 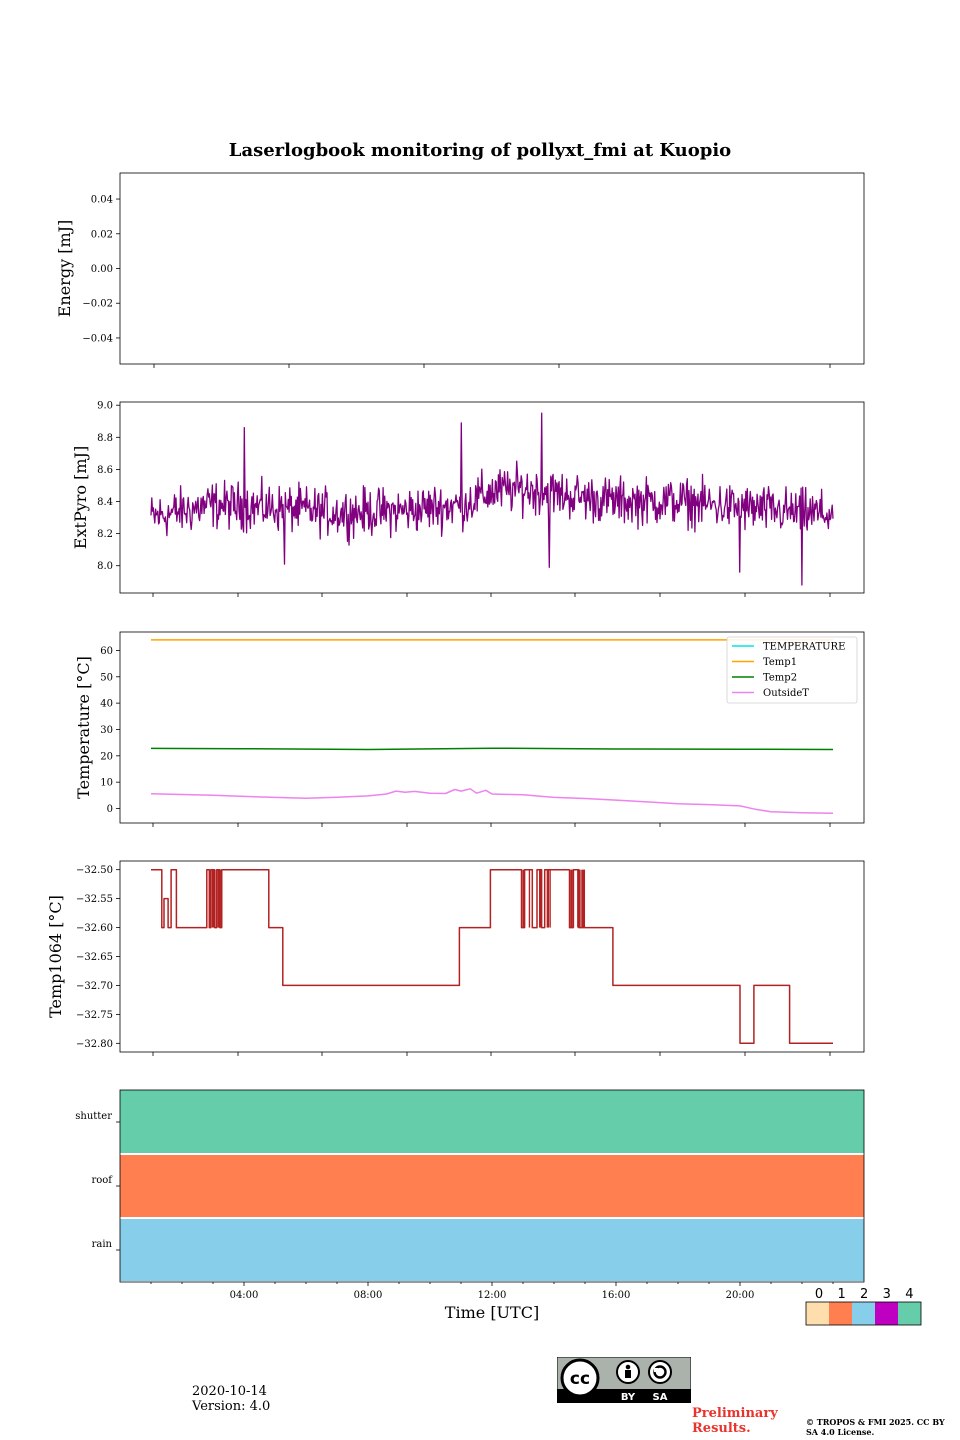 I want to click on ytick-label: −0.02, so click(x=97, y=304).